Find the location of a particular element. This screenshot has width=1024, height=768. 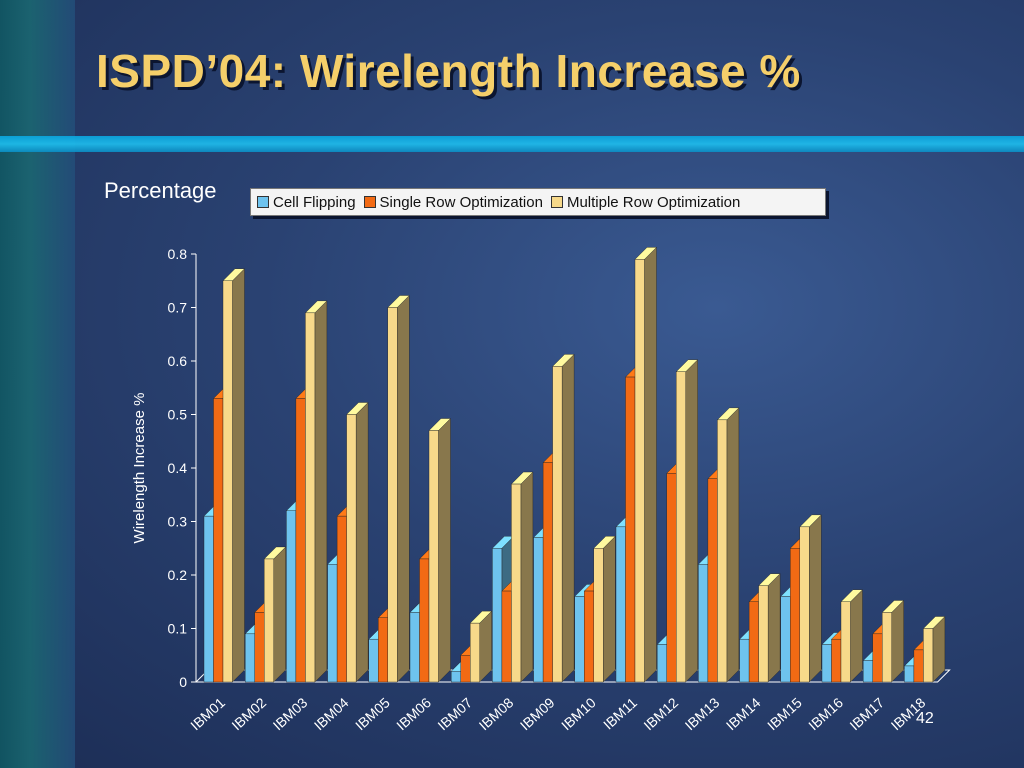

y-tick-label: 0.6 is located at coordinates (178, 361).